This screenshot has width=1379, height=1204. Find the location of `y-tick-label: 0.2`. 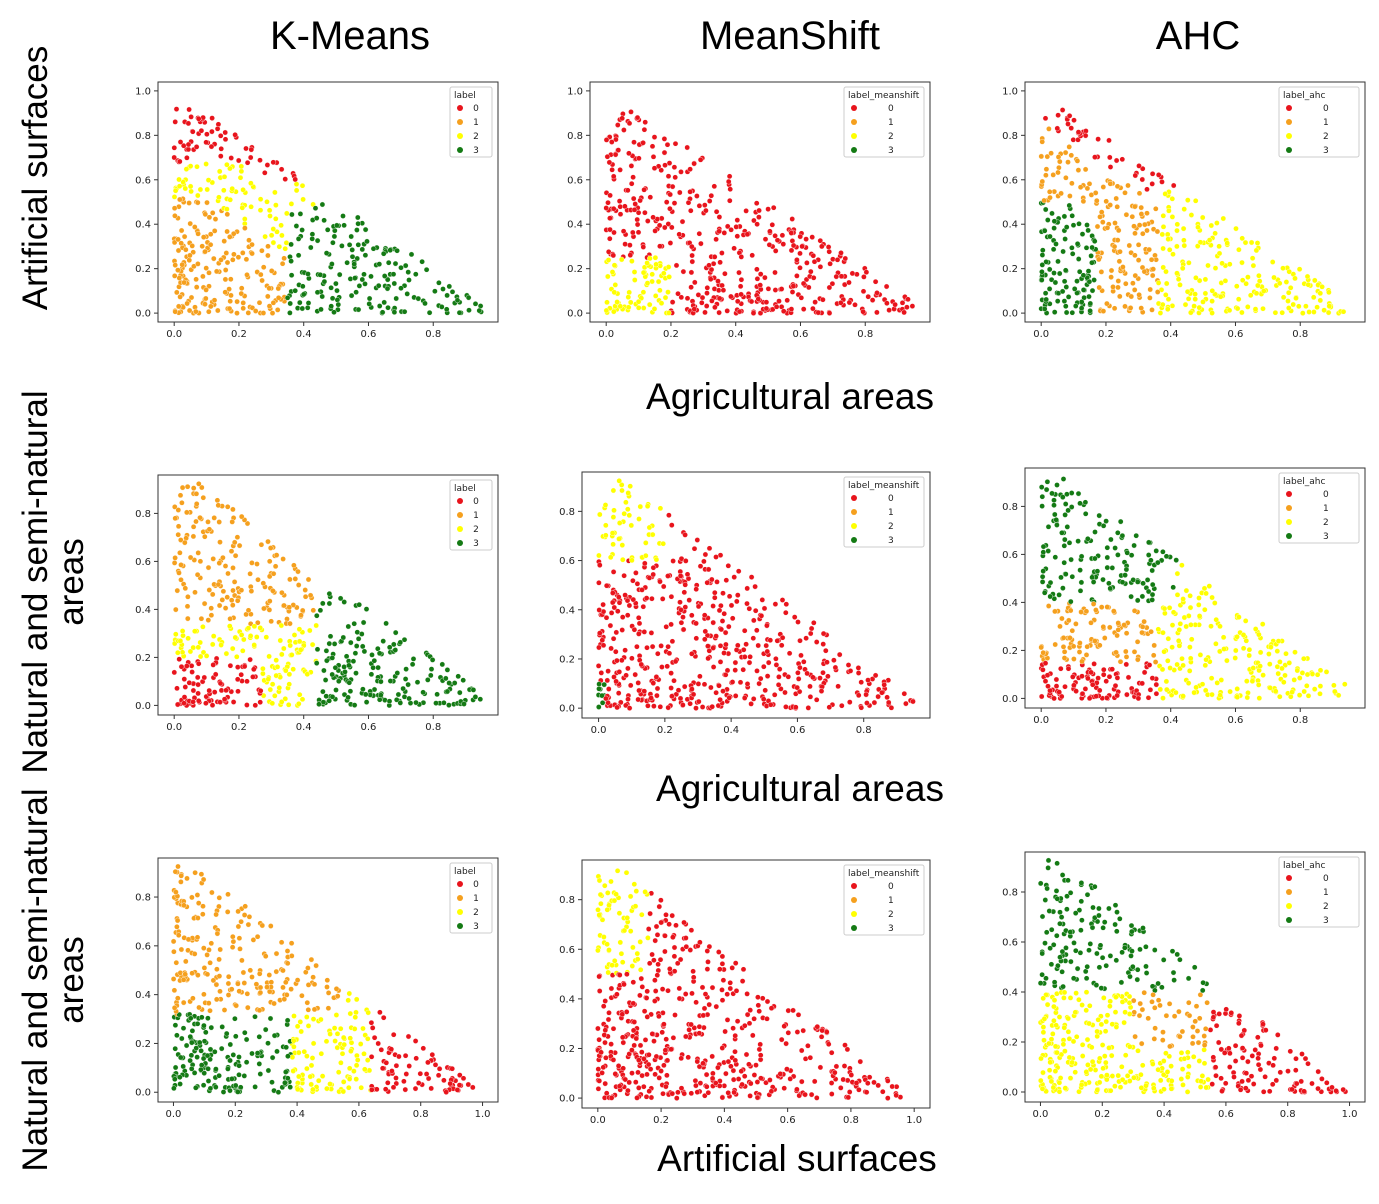

y-tick-label: 0.2 is located at coordinates (1010, 651).